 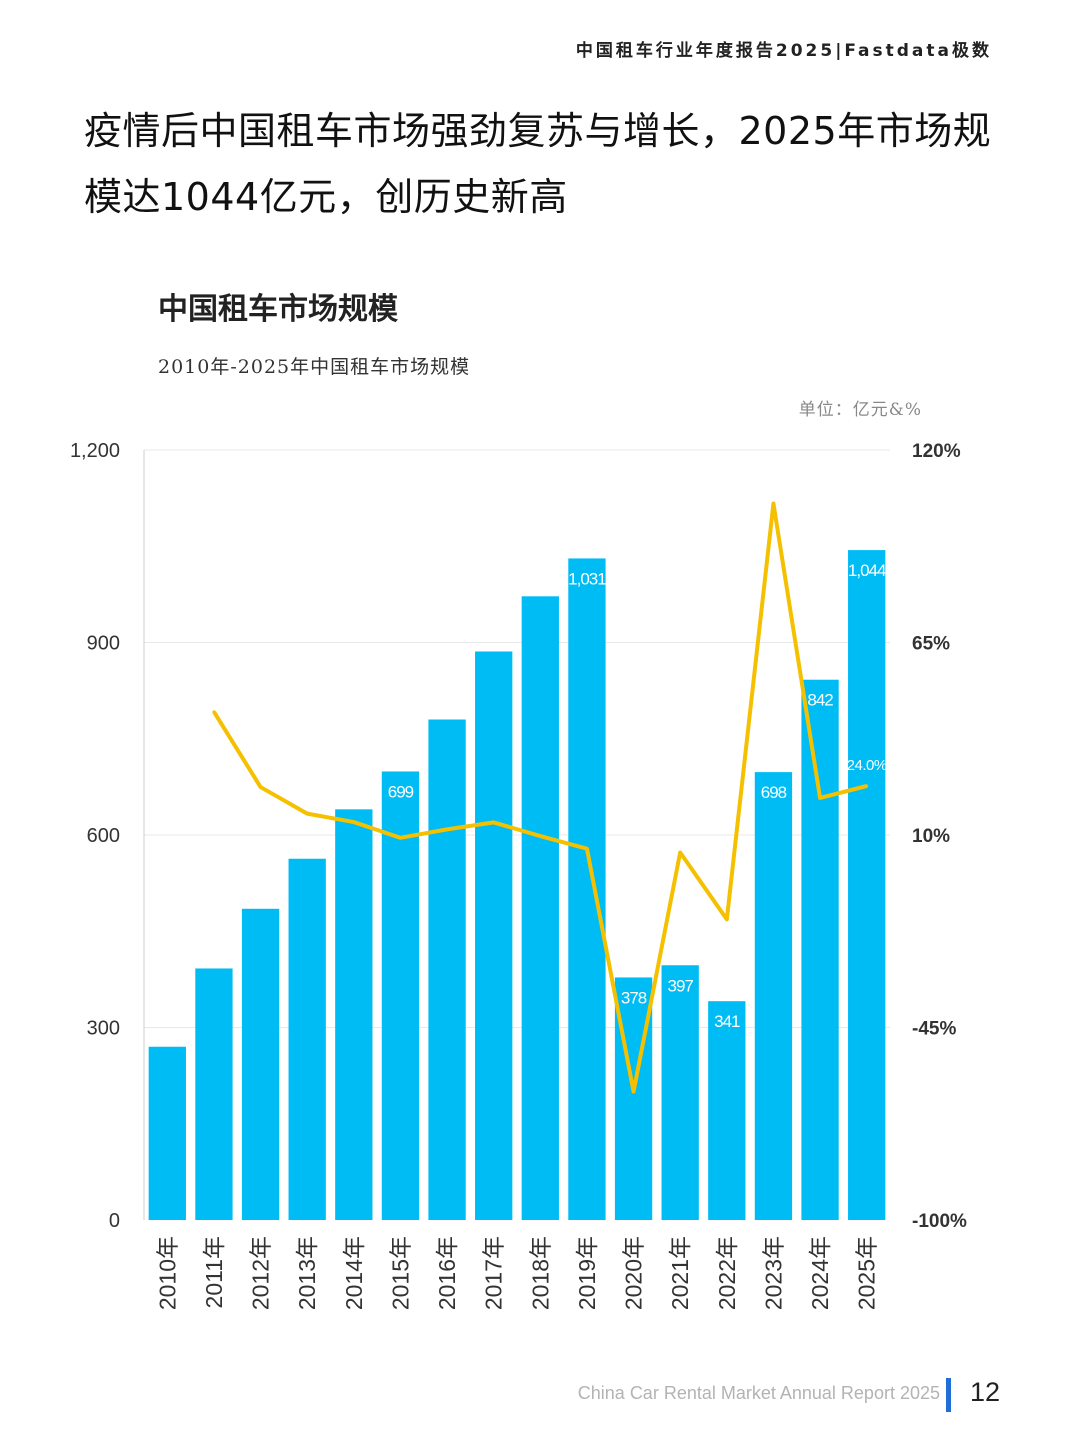 I want to click on y-right-tick-label: 120%, so click(x=936, y=451).